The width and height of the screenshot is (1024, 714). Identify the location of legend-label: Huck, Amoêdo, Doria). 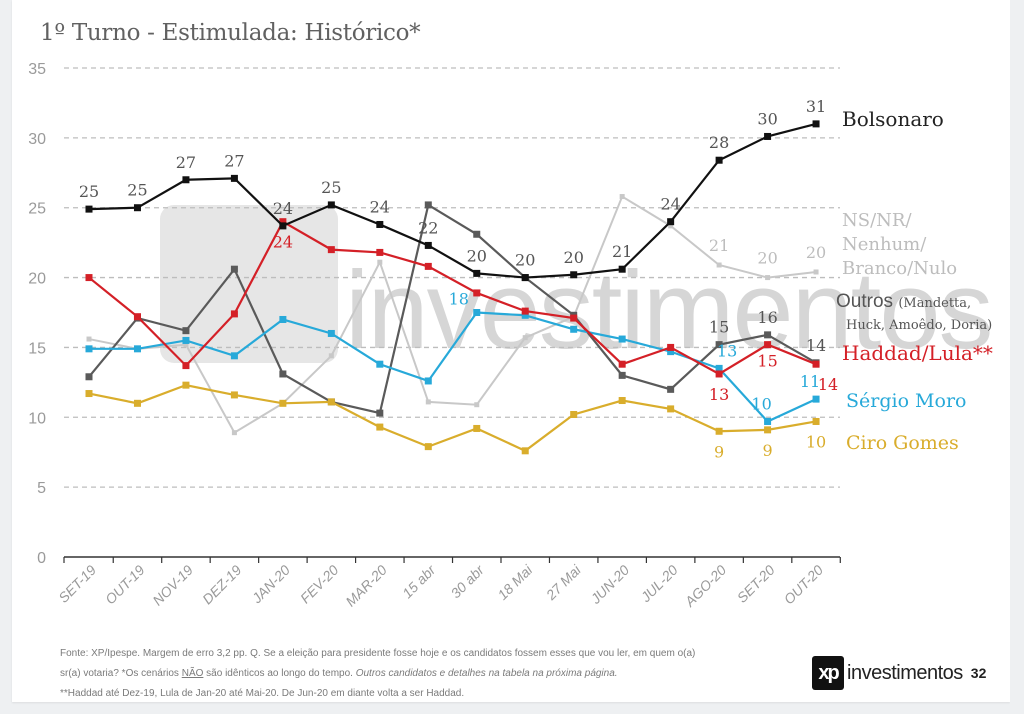
(919, 325).